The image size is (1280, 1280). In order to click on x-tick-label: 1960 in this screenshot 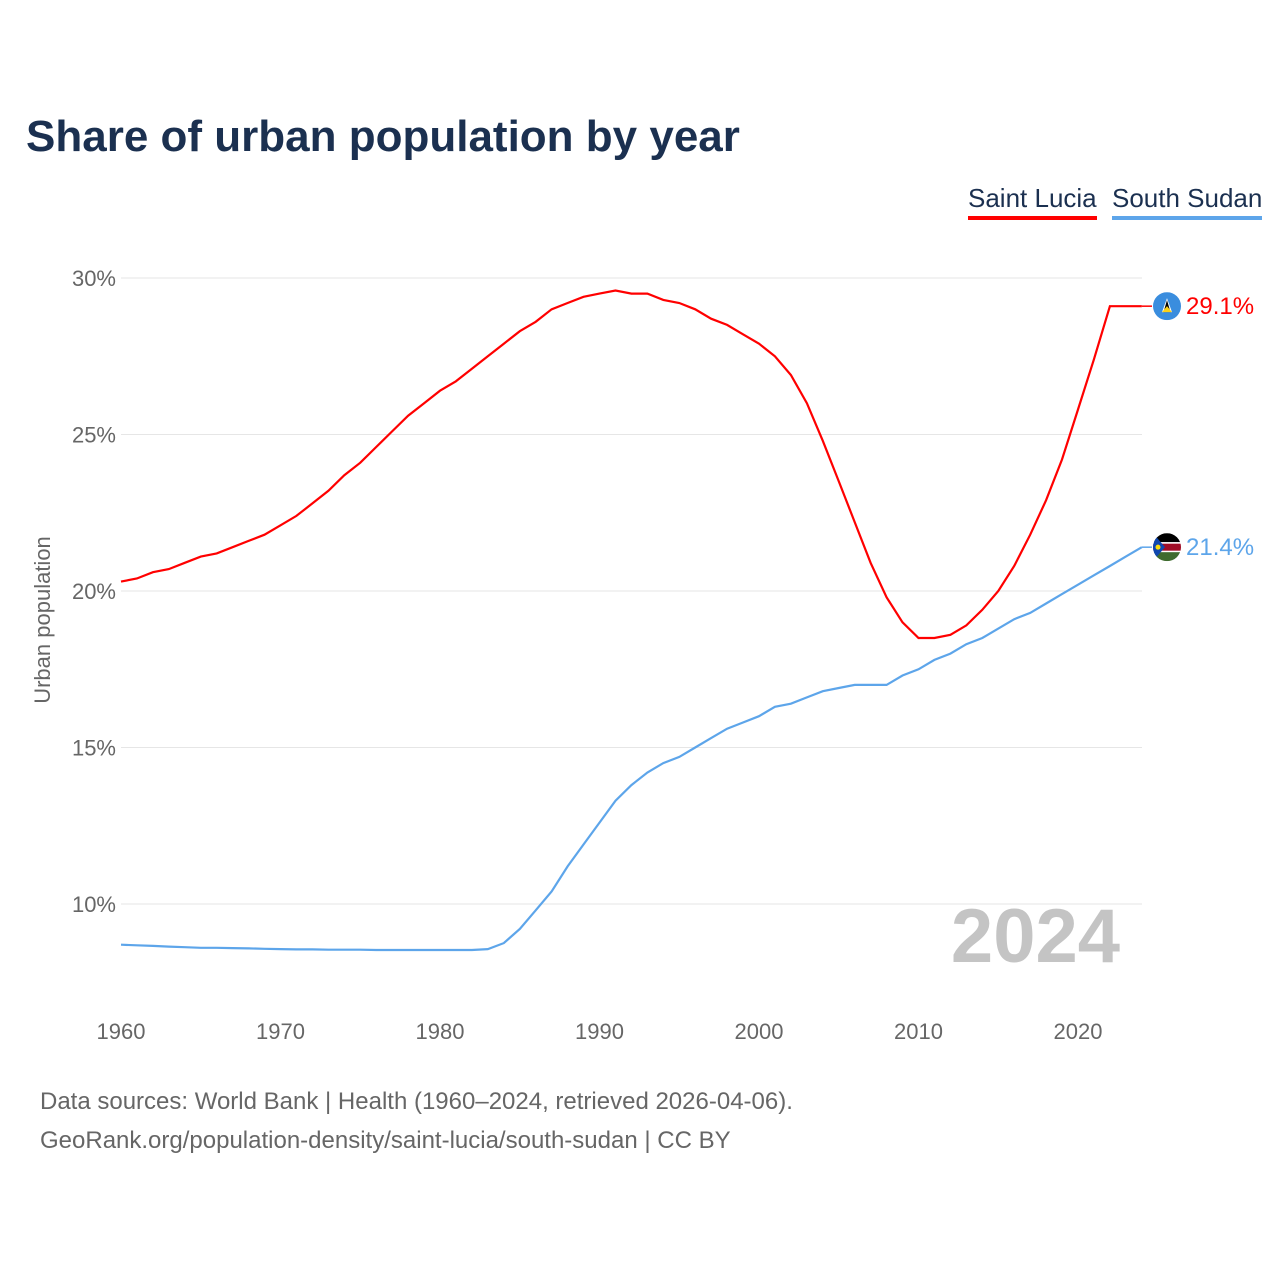, I will do `click(121, 1031)`.